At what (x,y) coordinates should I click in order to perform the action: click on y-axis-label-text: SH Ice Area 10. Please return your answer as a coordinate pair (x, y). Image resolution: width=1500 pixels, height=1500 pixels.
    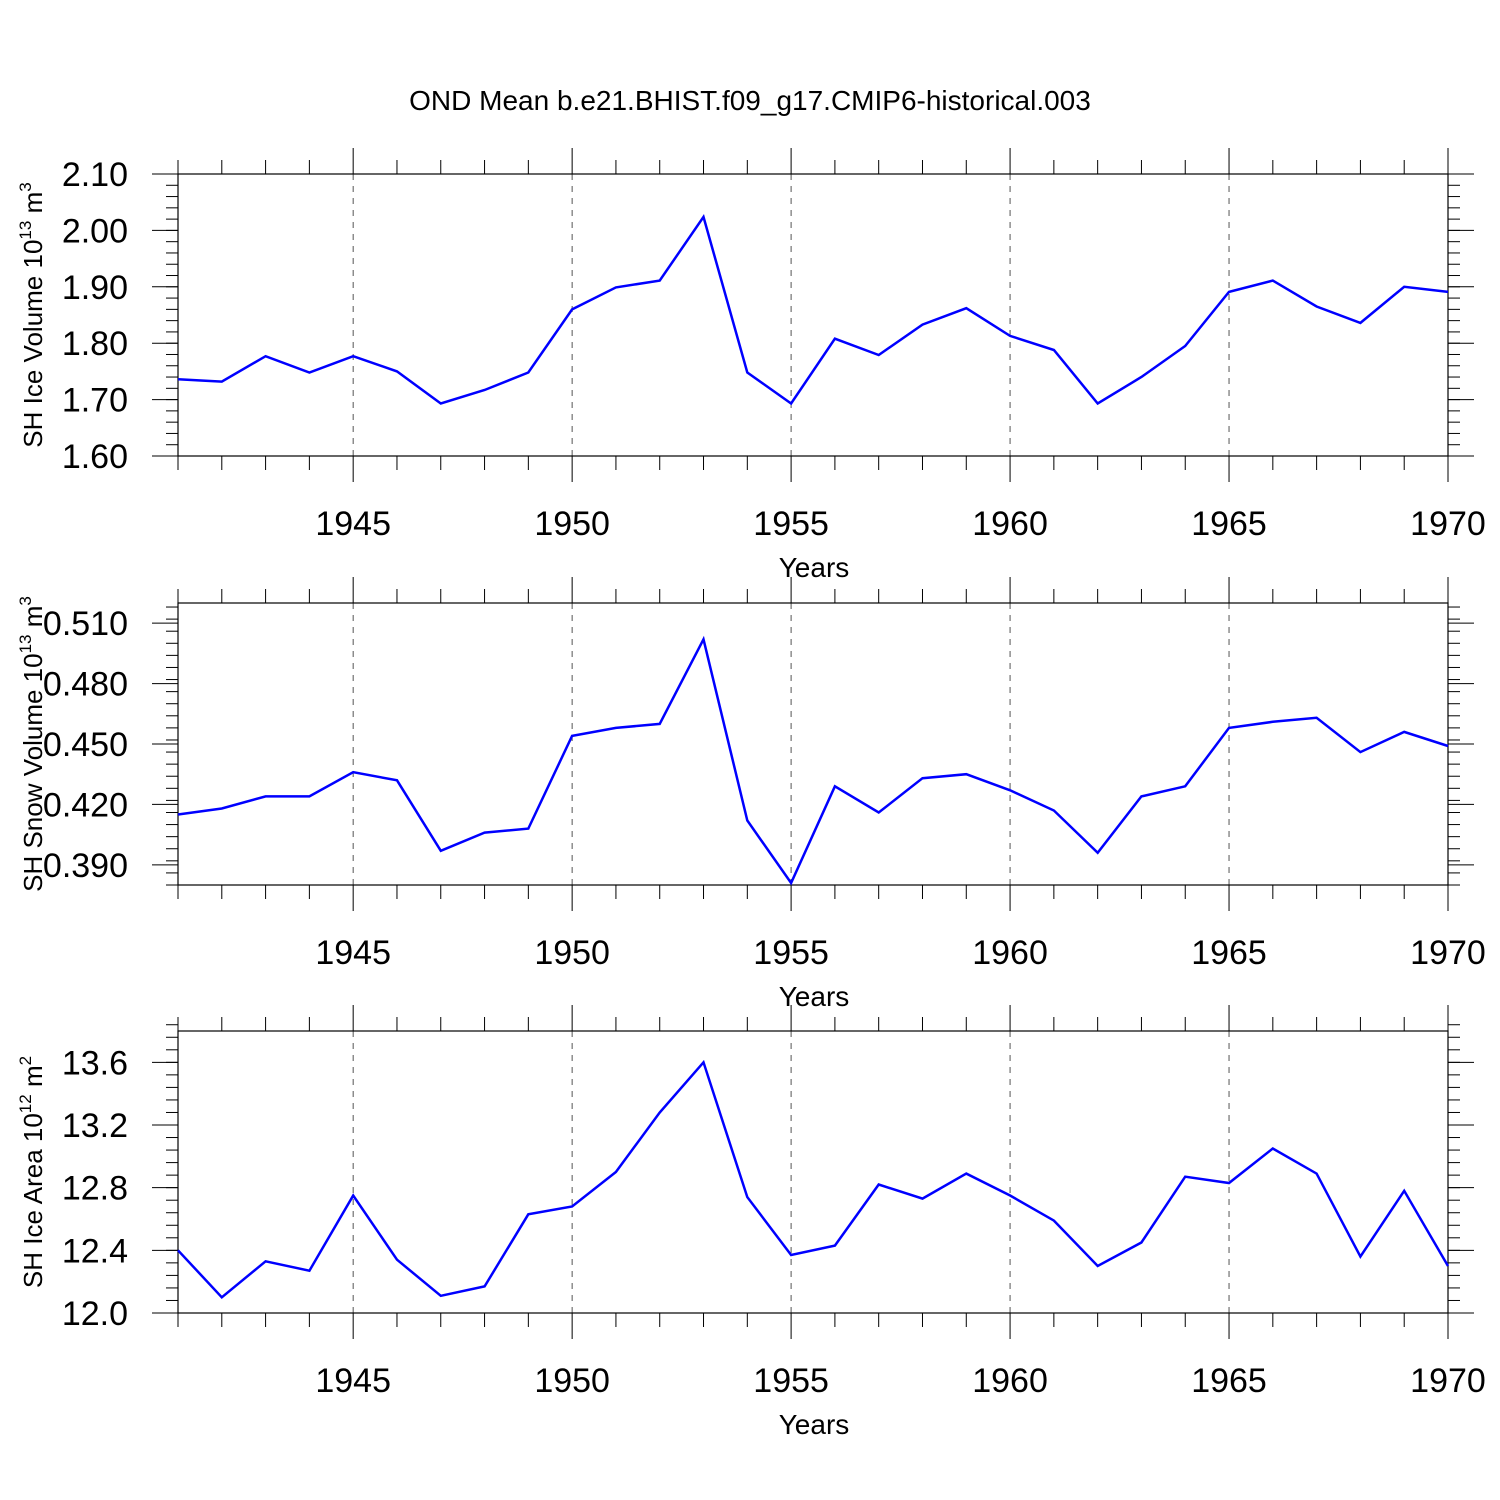
    Looking at the image, I should click on (33, 1200).